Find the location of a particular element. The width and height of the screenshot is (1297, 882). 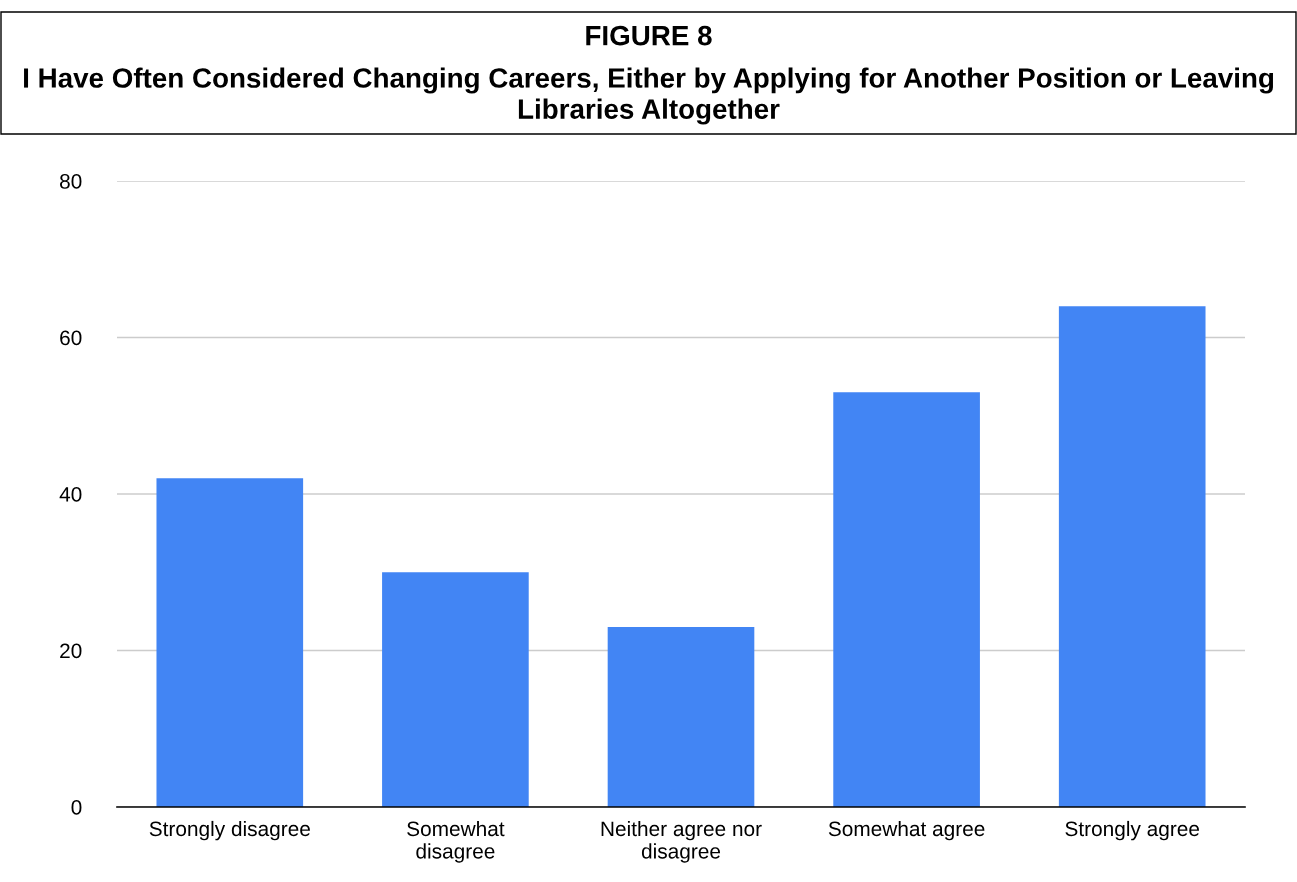

y-tick-label: 60 is located at coordinates (71, 338).